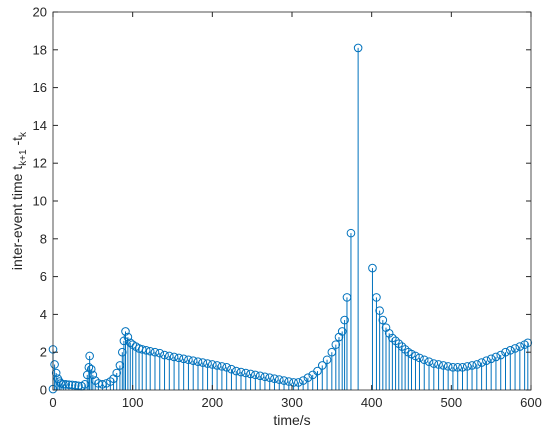 Image resolution: width=550 pixels, height=437 pixels. Describe the element at coordinates (531, 402) in the screenshot. I see `x-tick-label: 600` at that location.